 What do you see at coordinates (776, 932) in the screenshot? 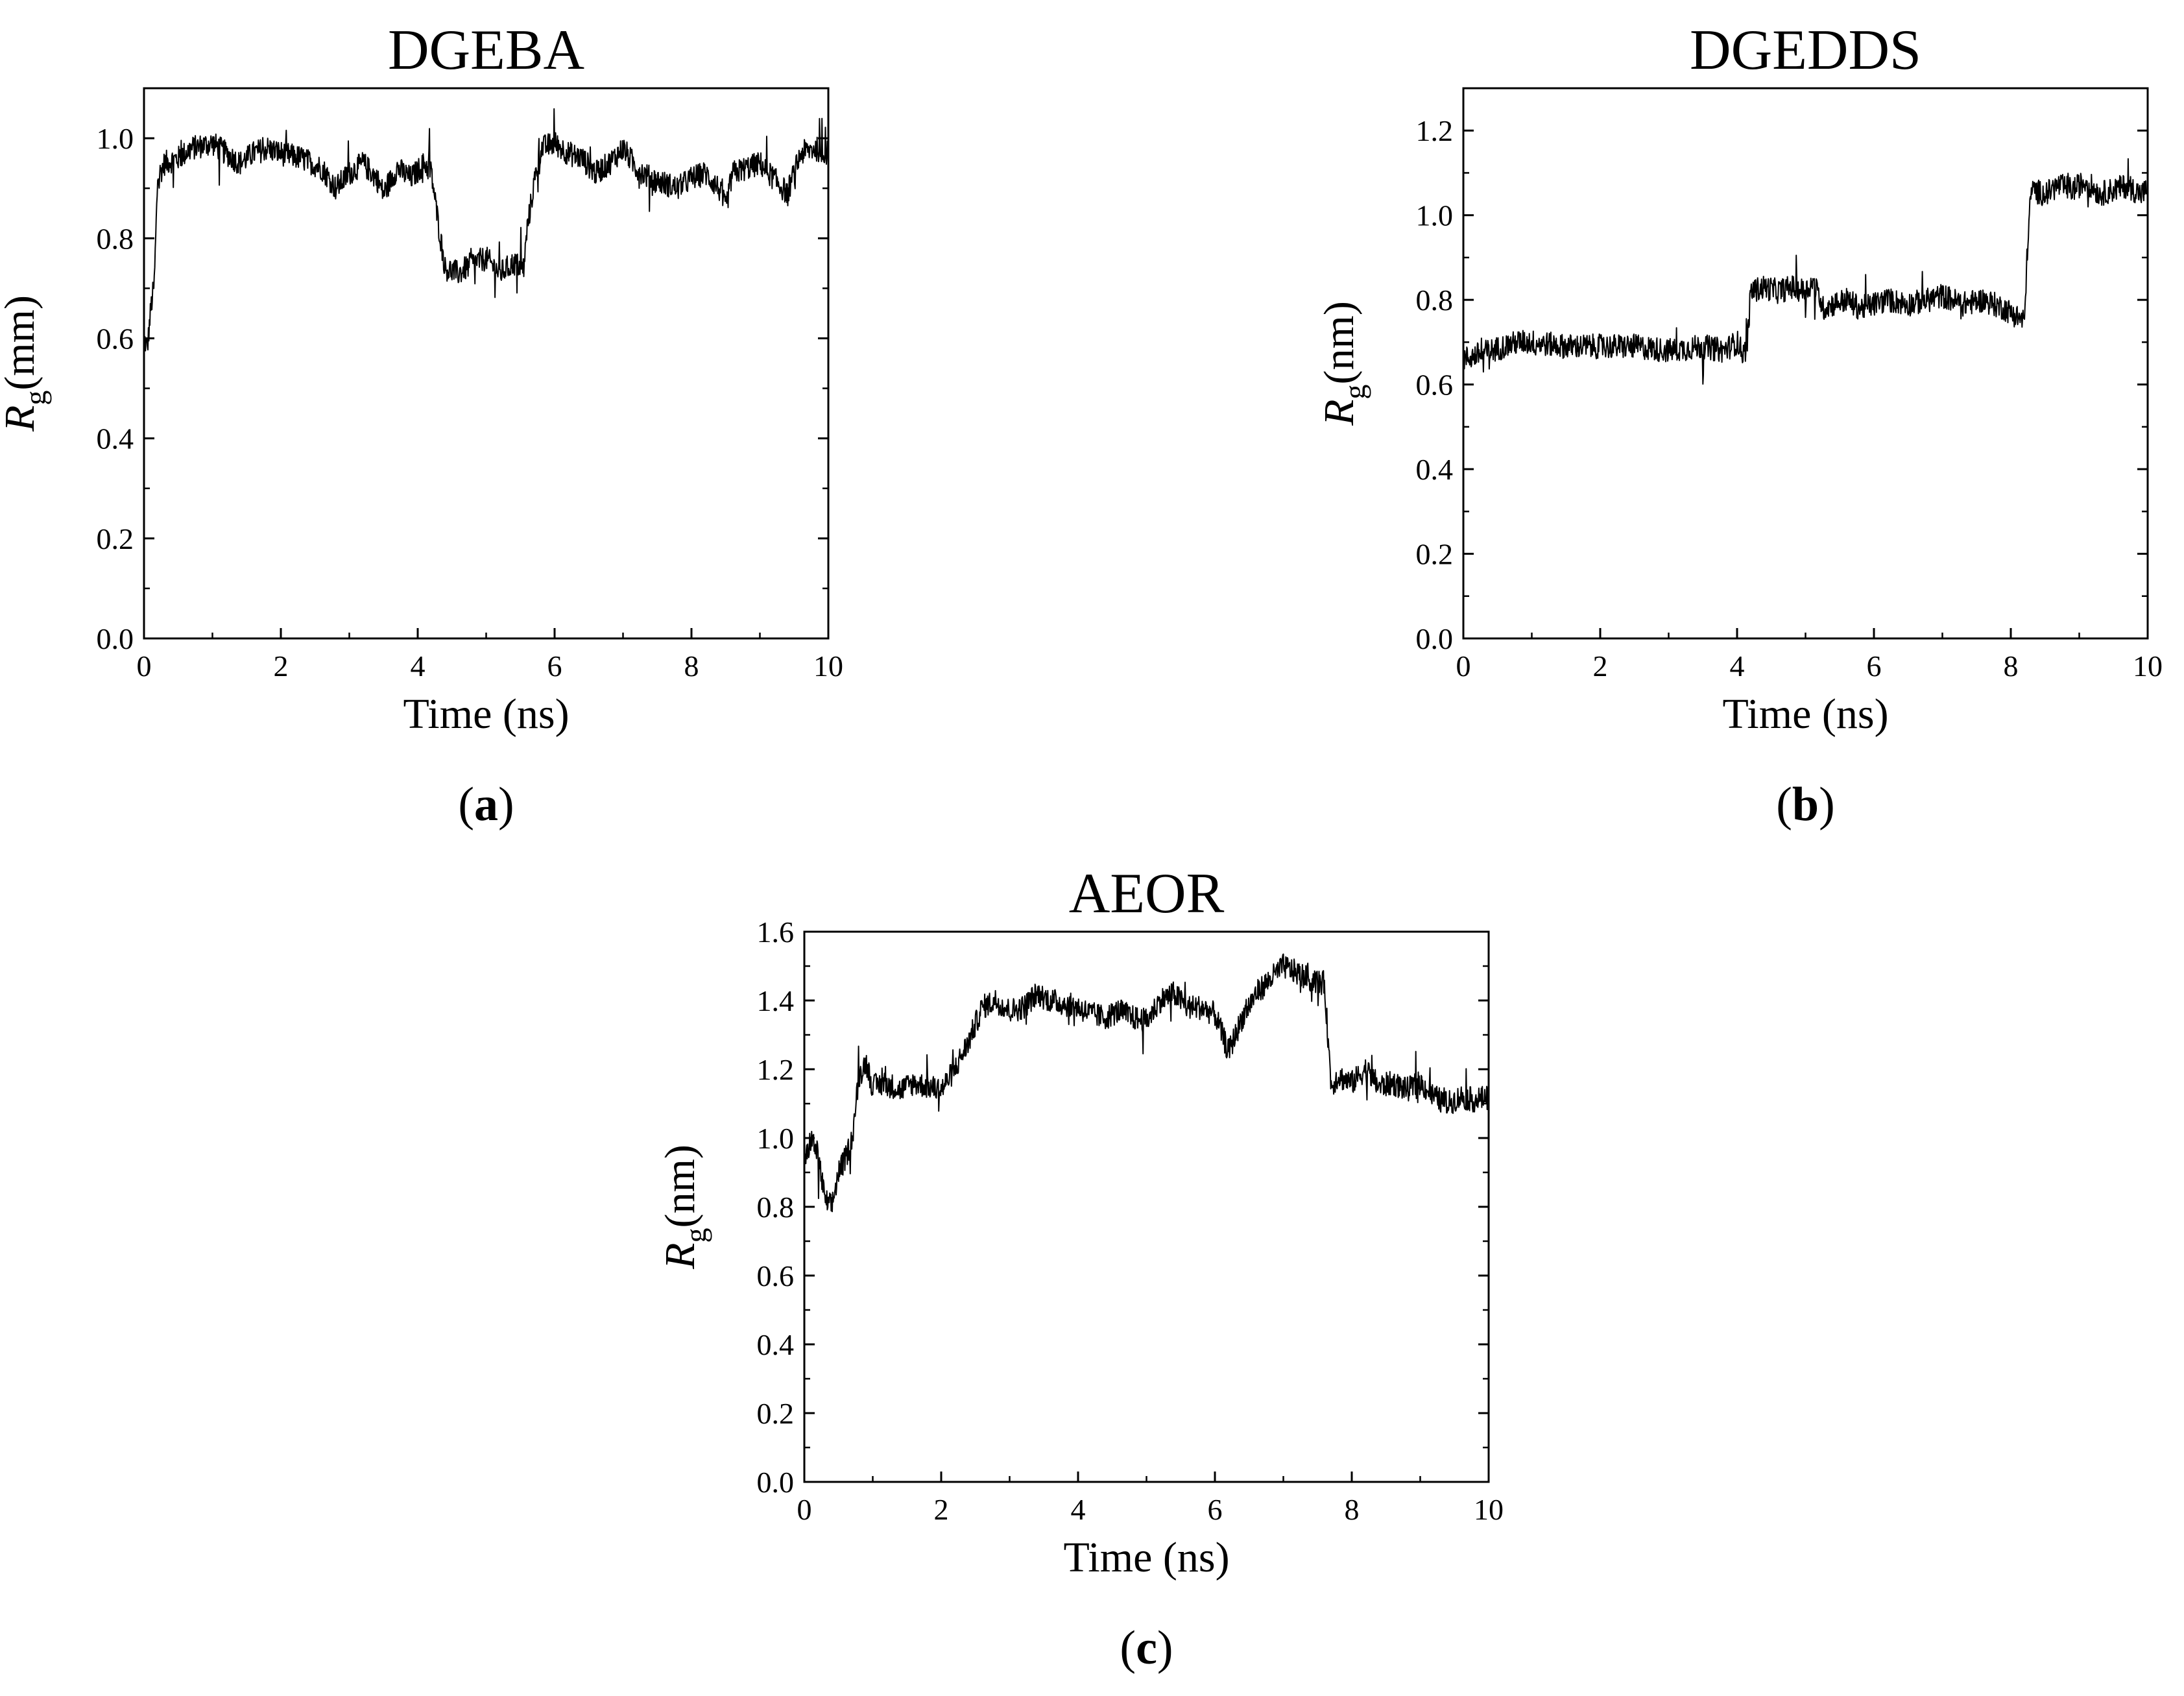
I see `y-tick-label: 1.6` at bounding box center [776, 932].